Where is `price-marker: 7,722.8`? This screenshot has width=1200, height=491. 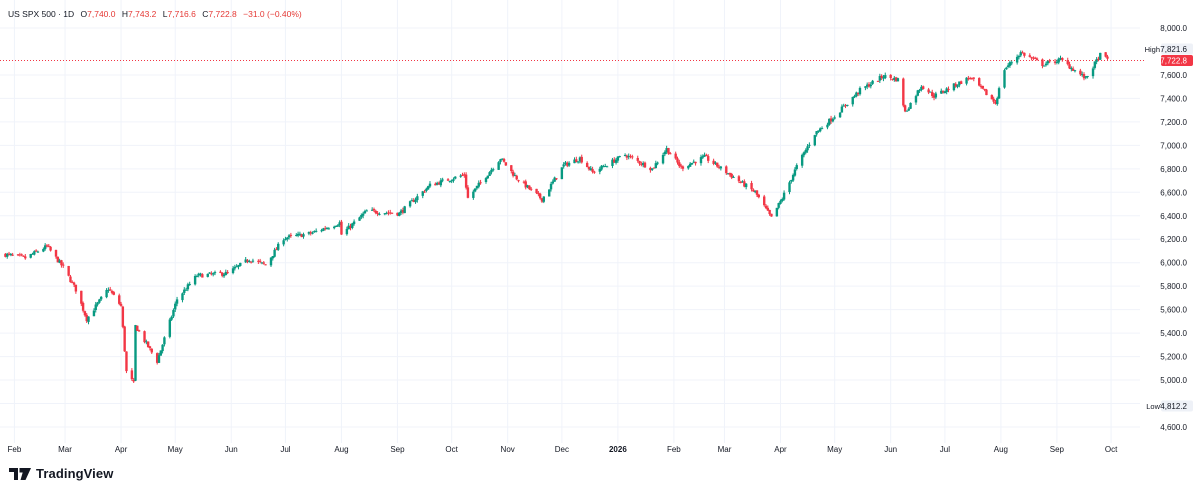 price-marker: 7,722.8 is located at coordinates (1176, 61).